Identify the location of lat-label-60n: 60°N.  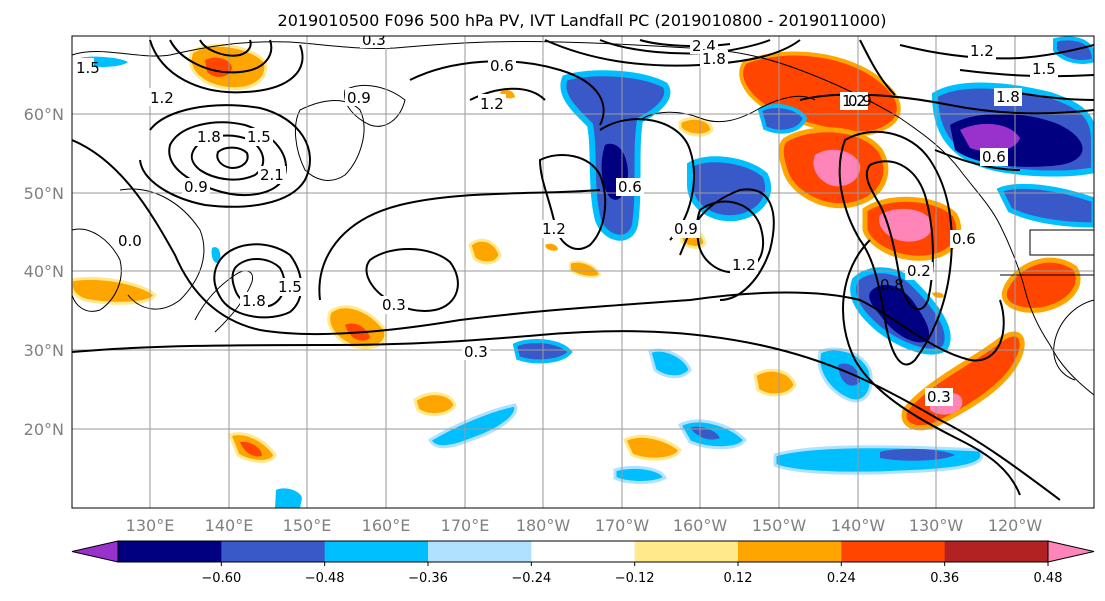
(44, 114).